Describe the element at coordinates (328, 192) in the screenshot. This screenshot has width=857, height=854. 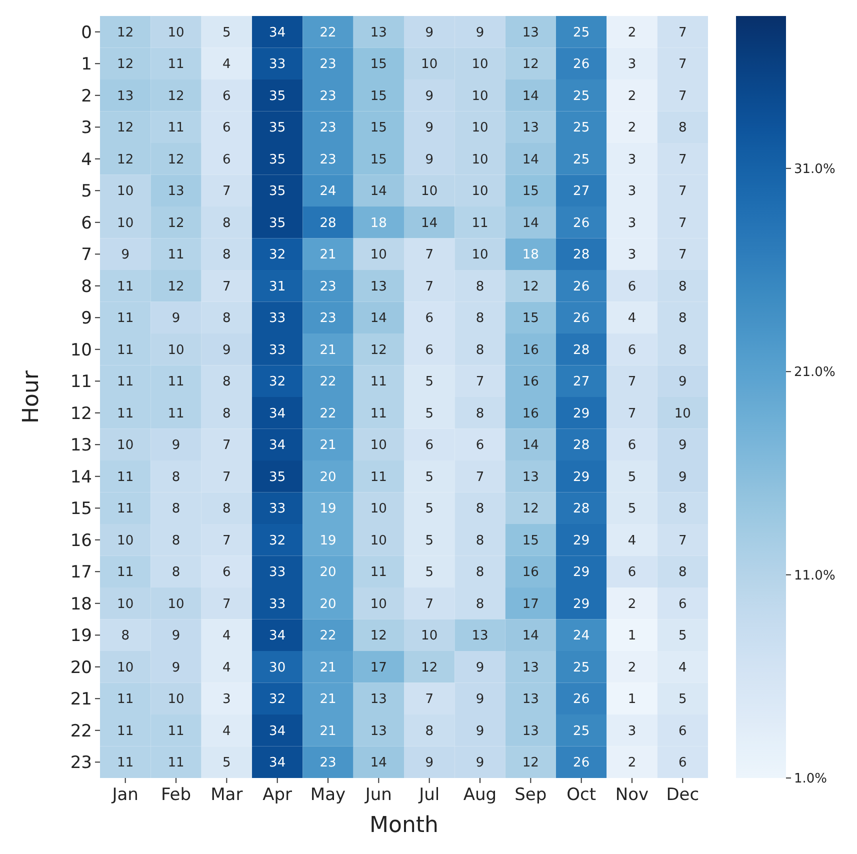
I see `data-label: 24` at that location.